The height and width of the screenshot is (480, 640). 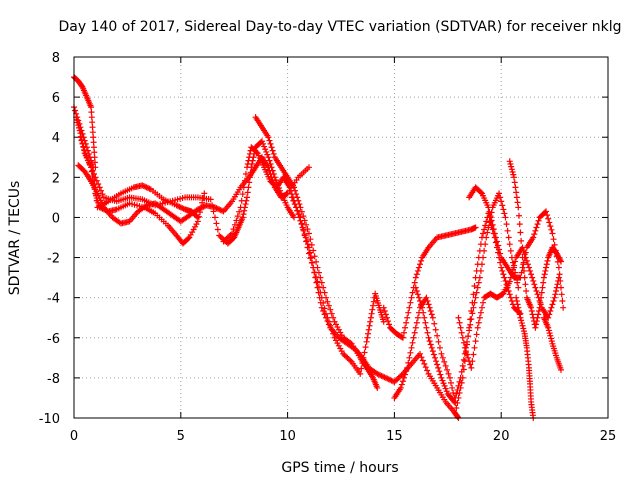 What do you see at coordinates (53, 259) in the screenshot?
I see `y-tick-label: -2` at bounding box center [53, 259].